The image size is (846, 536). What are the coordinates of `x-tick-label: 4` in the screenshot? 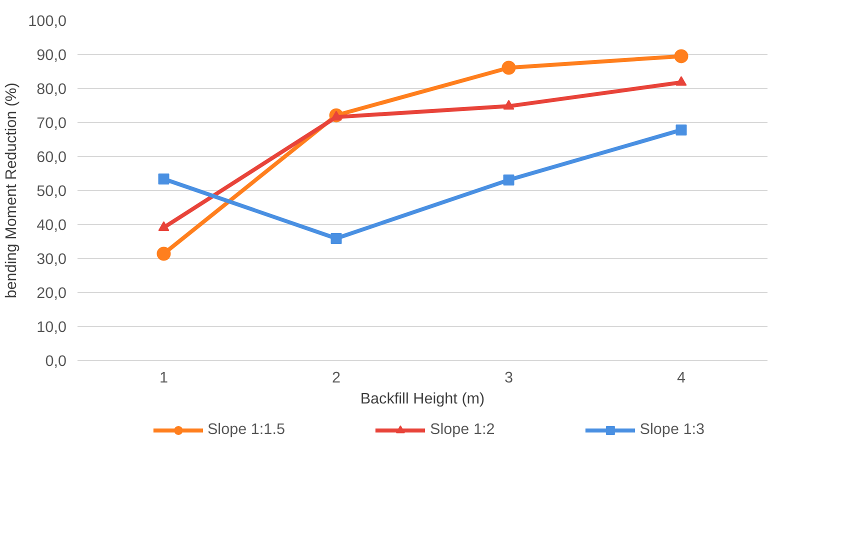 It's located at (681, 378).